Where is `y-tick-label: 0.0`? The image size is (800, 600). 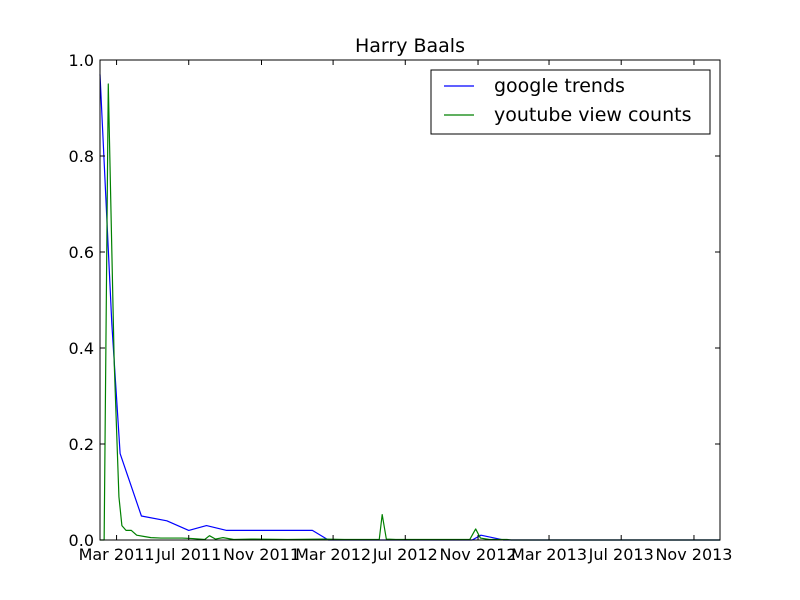 y-tick-label: 0.0 is located at coordinates (81, 540).